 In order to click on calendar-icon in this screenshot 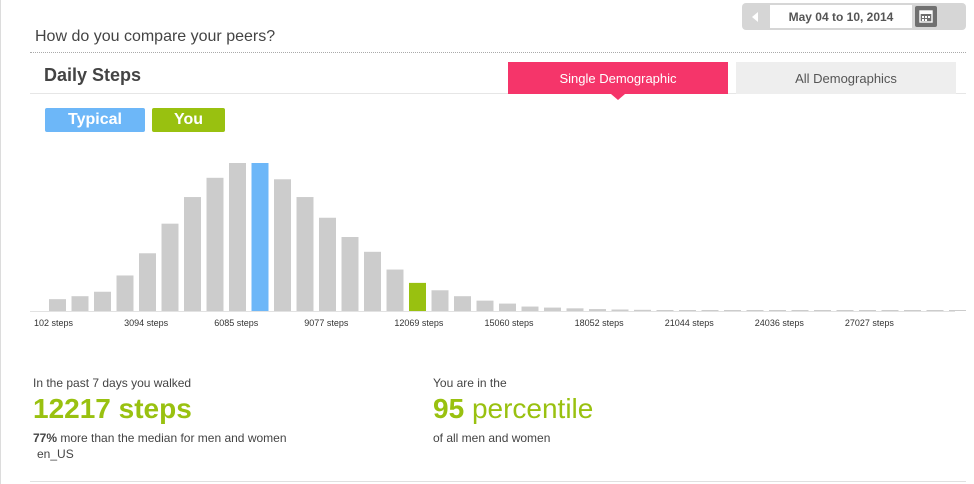, I will do `click(926, 16)`.